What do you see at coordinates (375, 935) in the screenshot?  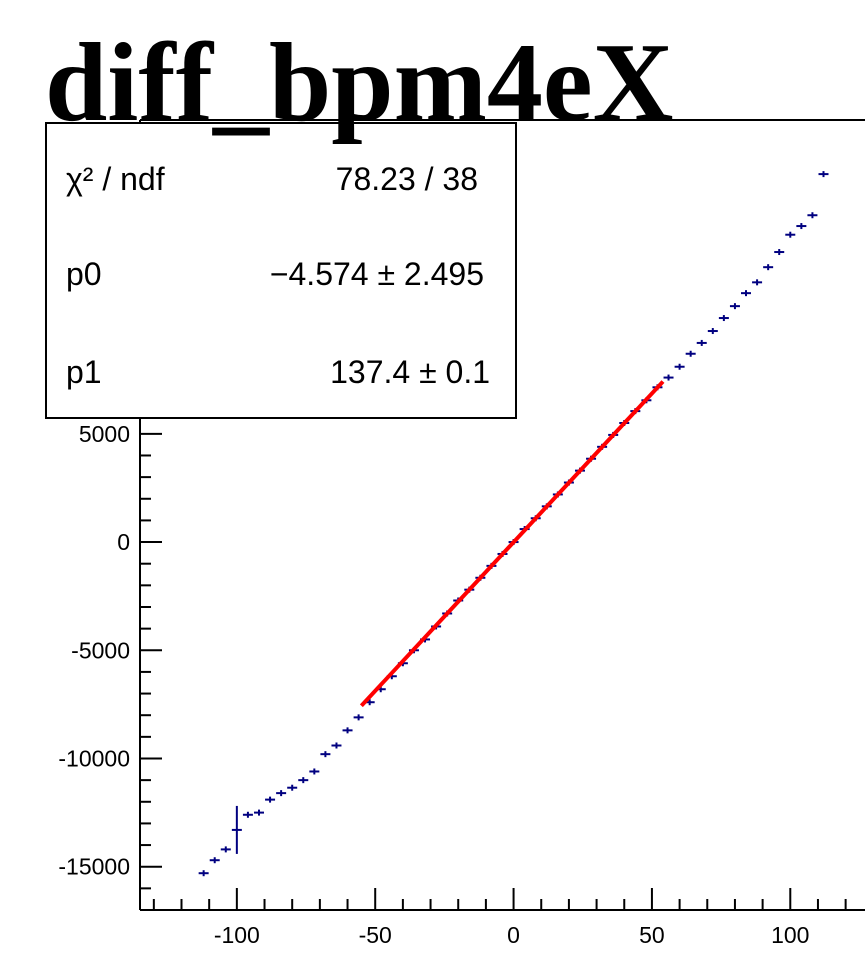 I see `x-tick-label: -50` at bounding box center [375, 935].